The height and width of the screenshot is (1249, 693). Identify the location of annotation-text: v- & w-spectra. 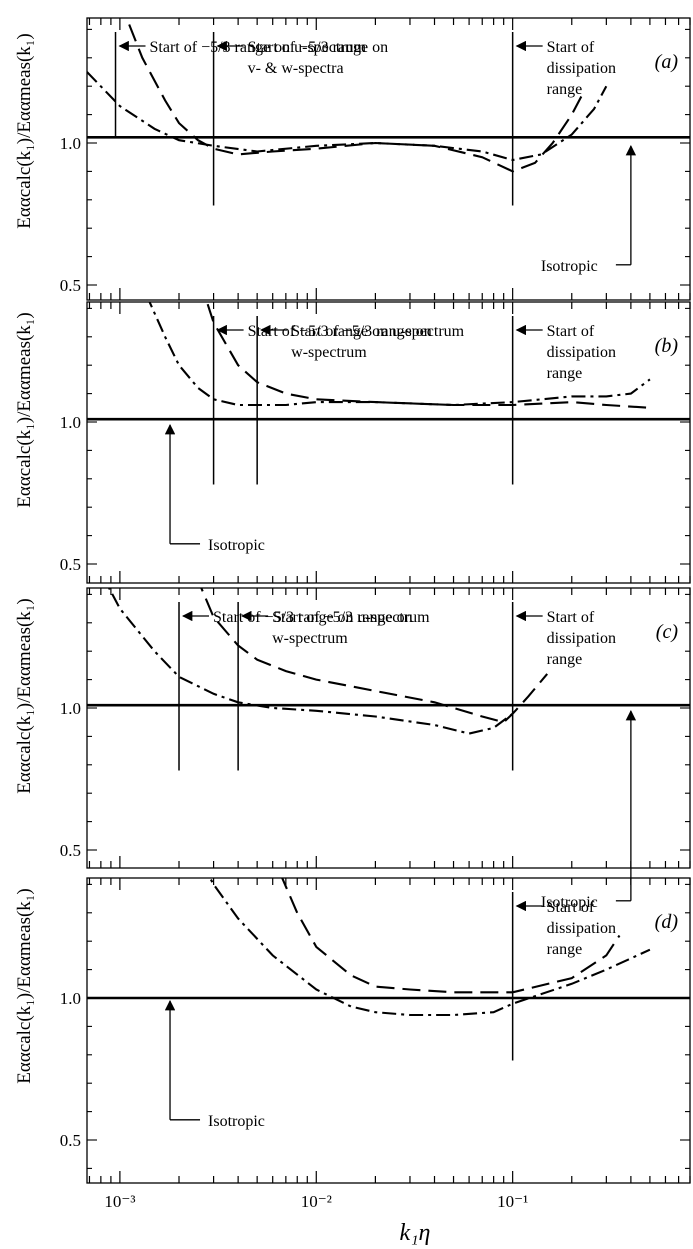
(296, 68).